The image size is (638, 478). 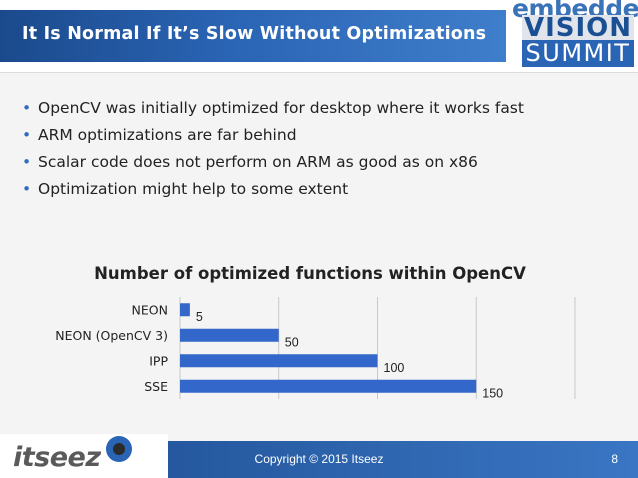 What do you see at coordinates (319, 459) in the screenshot?
I see `copyright-text: Copyright © 2015 Itseez` at bounding box center [319, 459].